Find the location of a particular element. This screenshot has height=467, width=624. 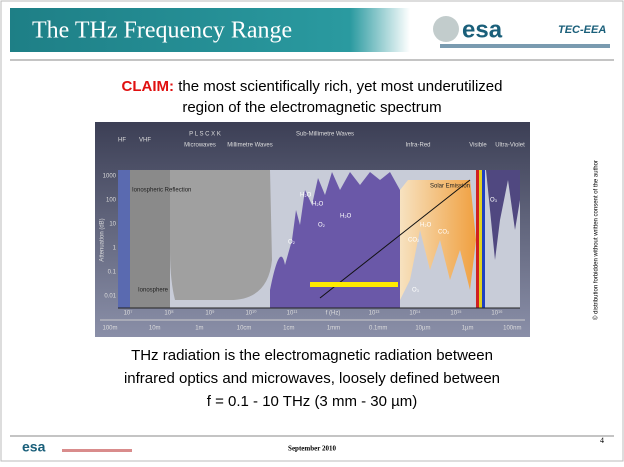

thz-highlight is located at coordinates (354, 284).